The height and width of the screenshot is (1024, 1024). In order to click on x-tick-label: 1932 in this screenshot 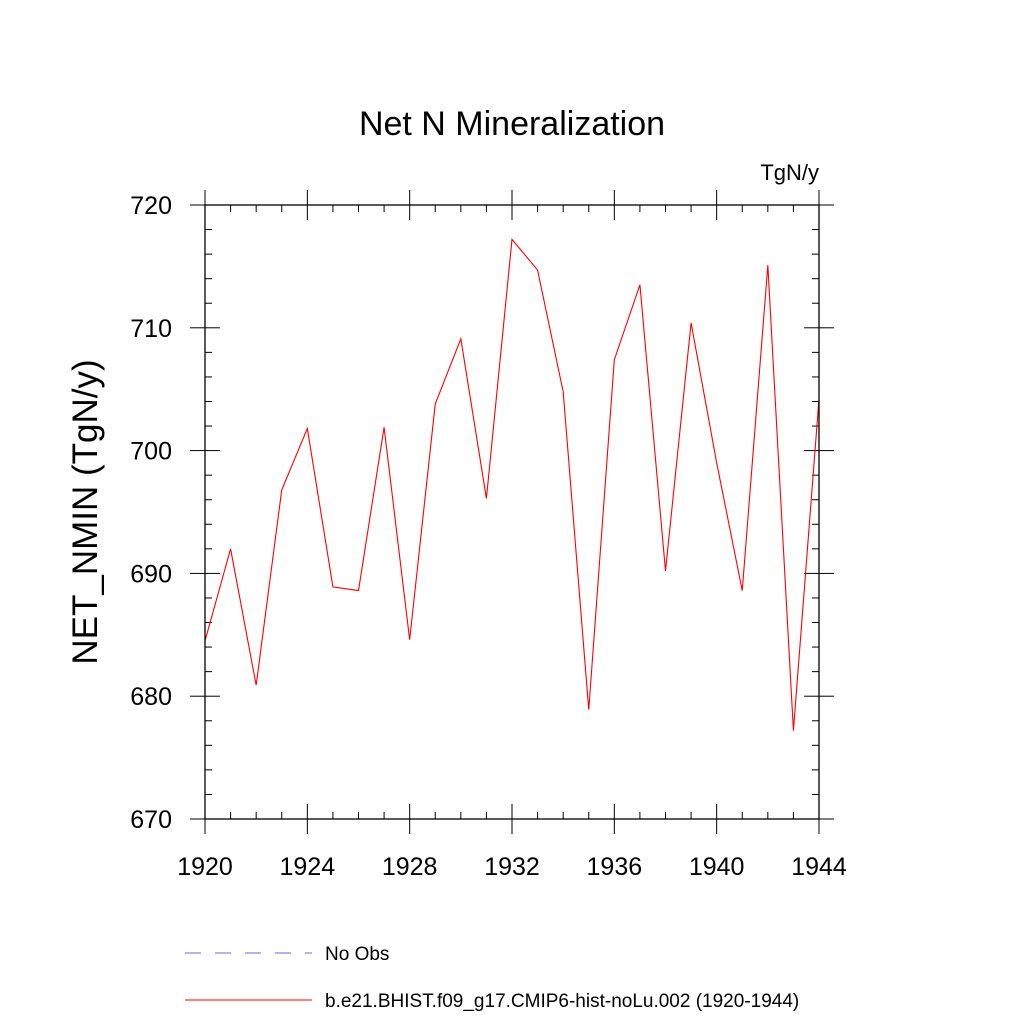, I will do `click(512, 867)`.